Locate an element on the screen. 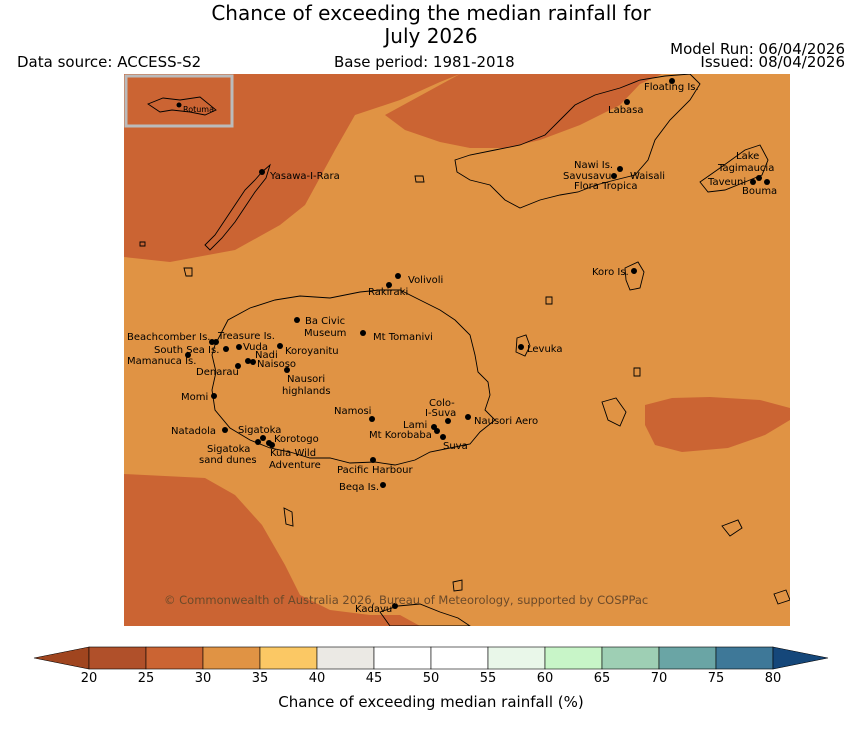 Image resolution: width=862 pixels, height=736 pixels. colorbar-tick-75: 75 is located at coordinates (716, 678).